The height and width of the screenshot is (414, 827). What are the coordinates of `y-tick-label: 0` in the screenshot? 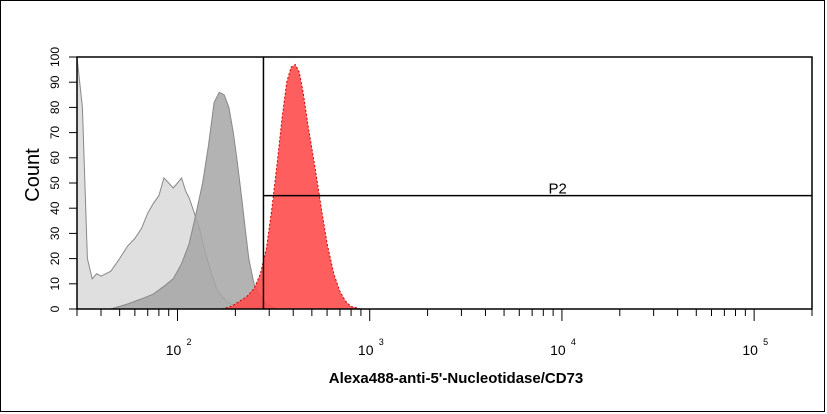 It's located at (55, 308).